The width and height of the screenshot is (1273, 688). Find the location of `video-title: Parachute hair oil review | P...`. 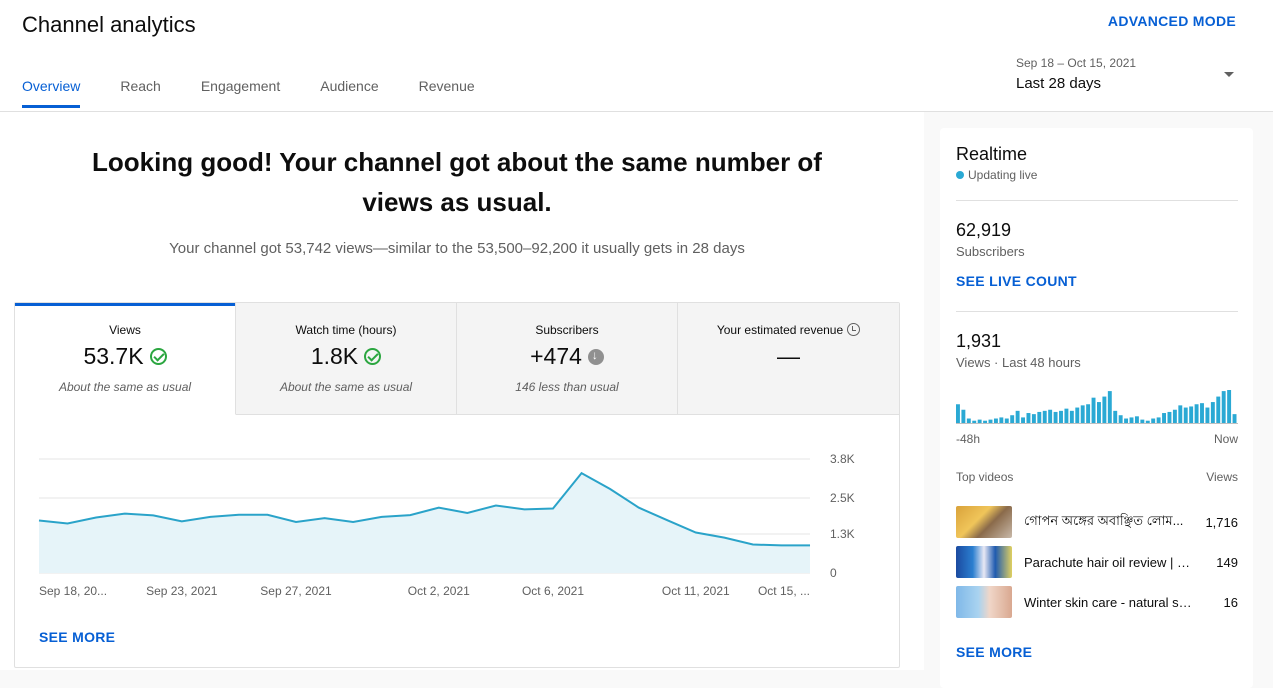

video-title: Parachute hair oil review | P... is located at coordinates (1109, 562).